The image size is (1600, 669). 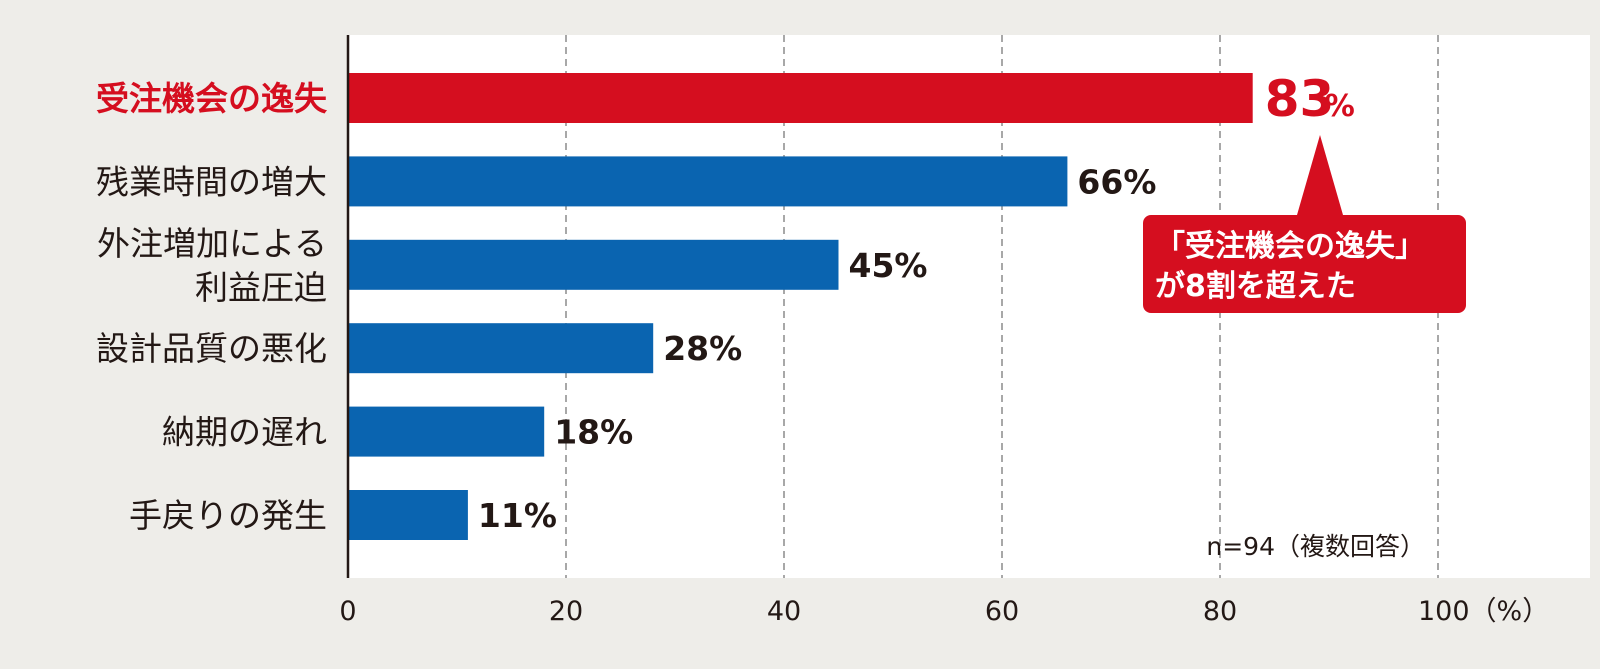 I want to click on category-label: 設計品質の悪化, so click(x=211, y=348).